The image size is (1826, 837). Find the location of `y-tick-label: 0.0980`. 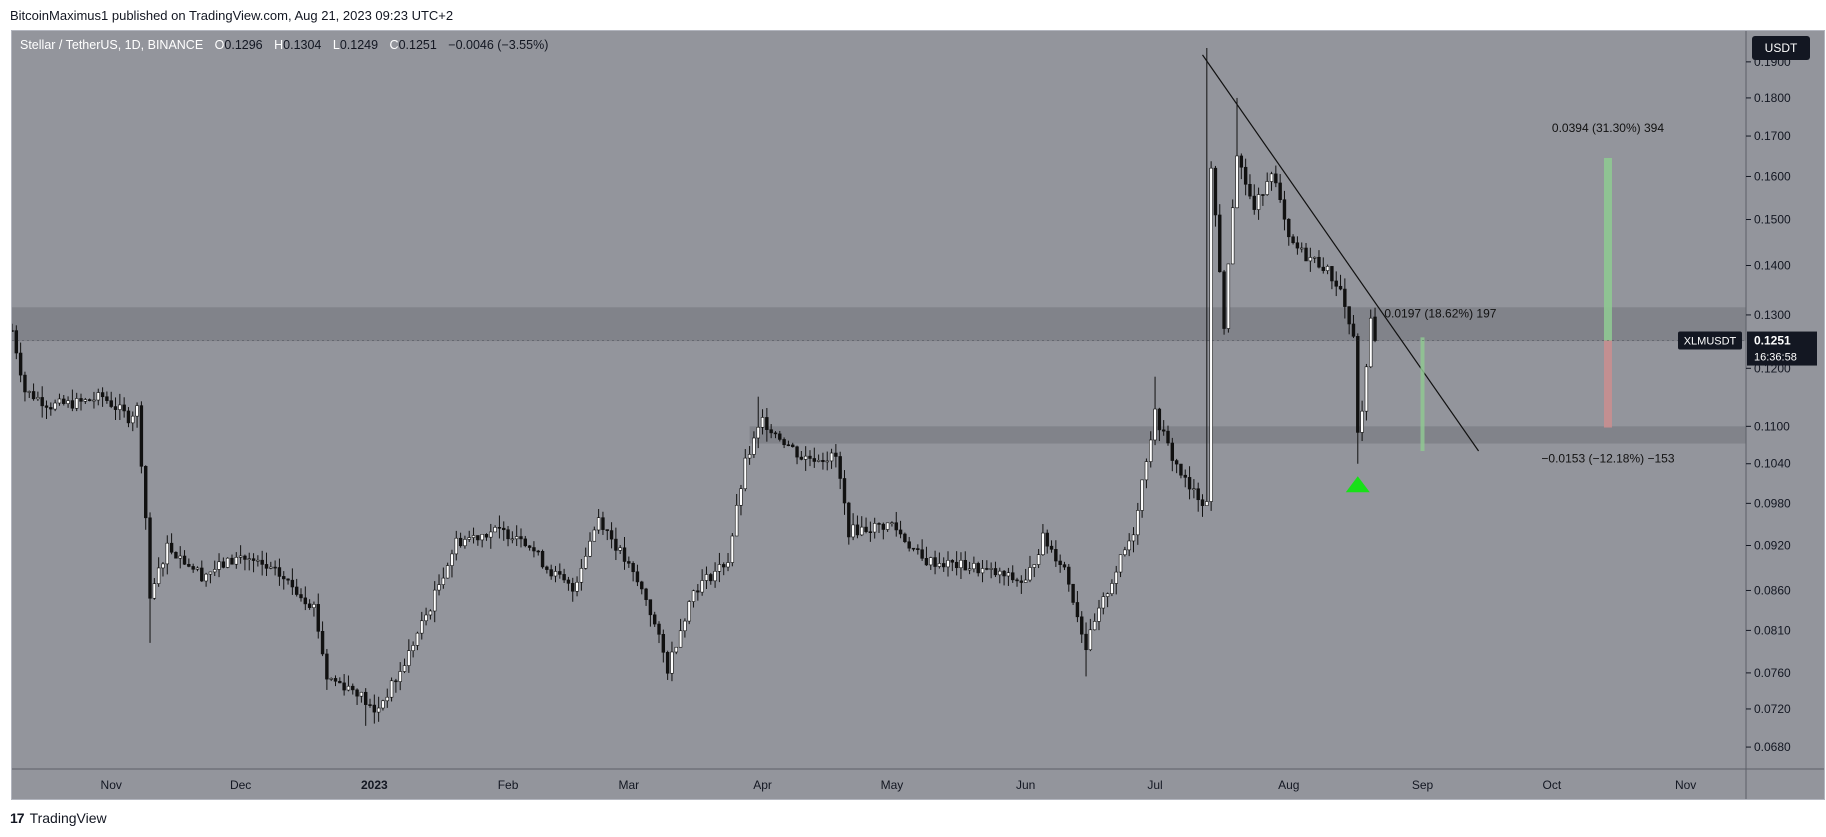

y-tick-label: 0.0980 is located at coordinates (1772, 503).